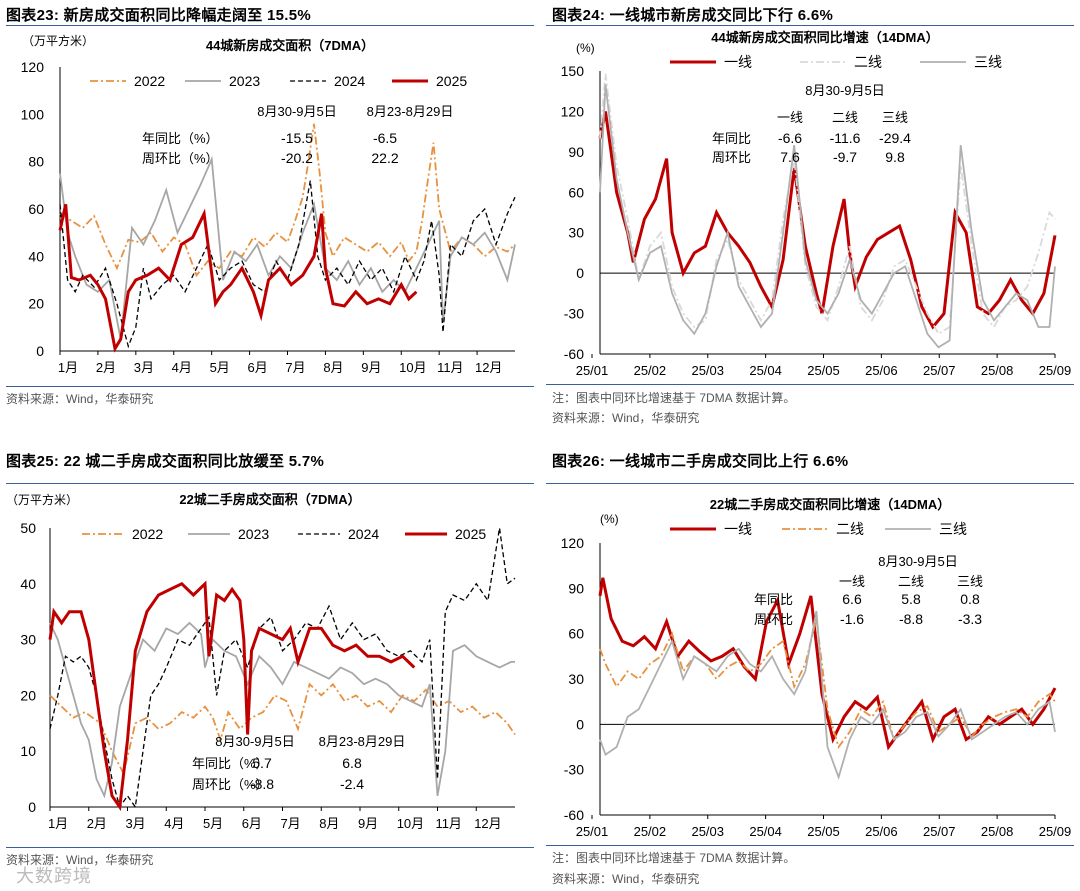 The width and height of the screenshot is (1080, 891). What do you see at coordinates (410, 111) in the screenshot?
I see `annotation-period-header: 8月23-8月29日` at bounding box center [410, 111].